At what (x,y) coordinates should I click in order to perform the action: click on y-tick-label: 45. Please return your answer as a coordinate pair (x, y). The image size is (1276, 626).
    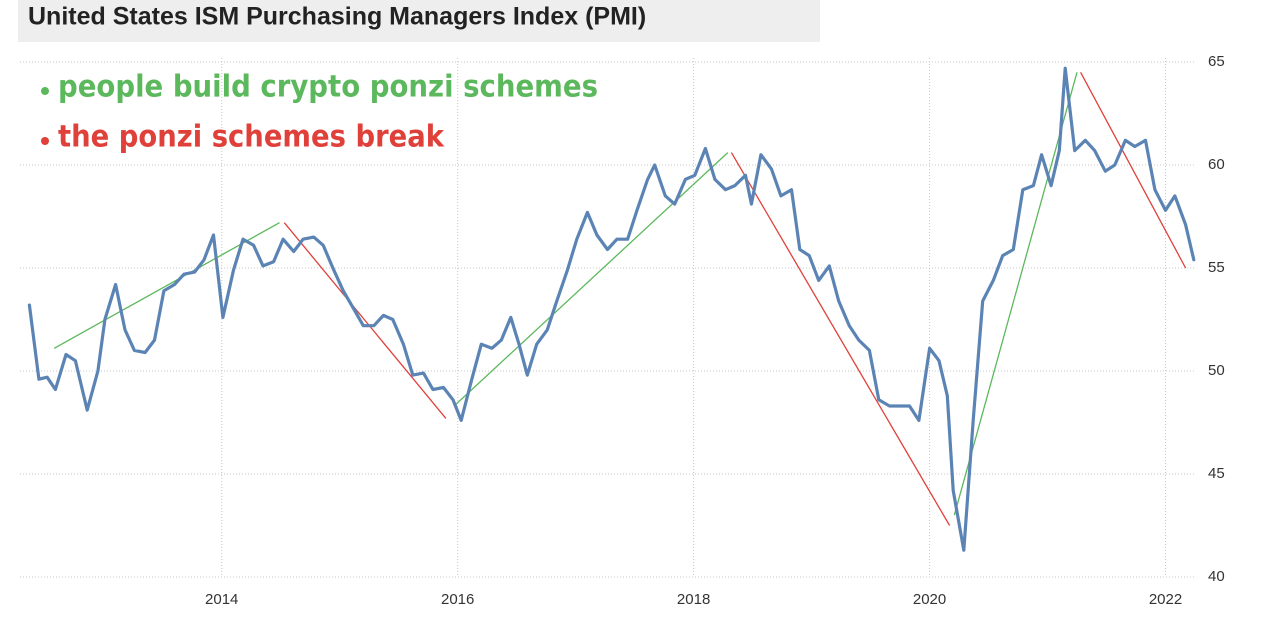
    Looking at the image, I should click on (1216, 473).